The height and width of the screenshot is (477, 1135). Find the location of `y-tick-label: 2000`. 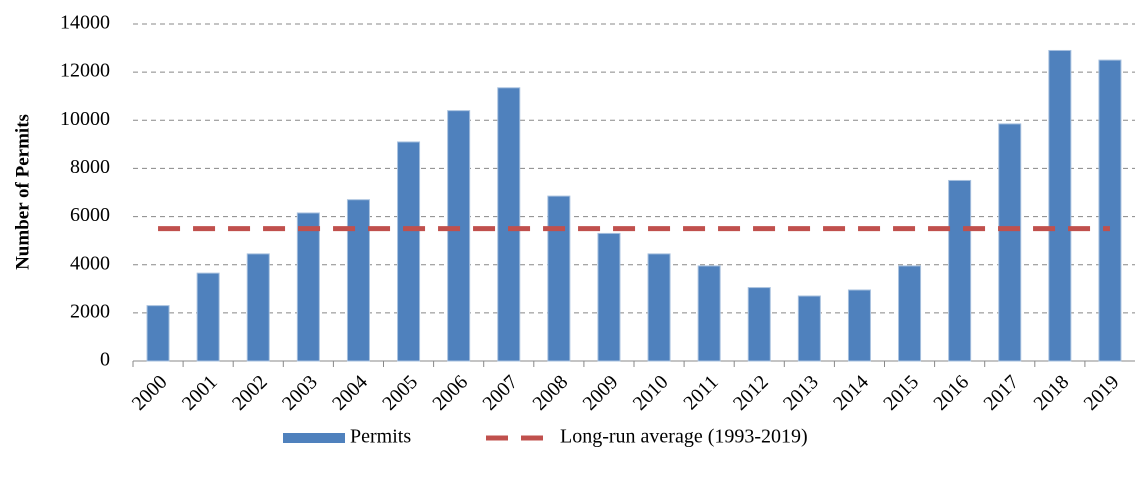

y-tick-label: 2000 is located at coordinates (90, 311).